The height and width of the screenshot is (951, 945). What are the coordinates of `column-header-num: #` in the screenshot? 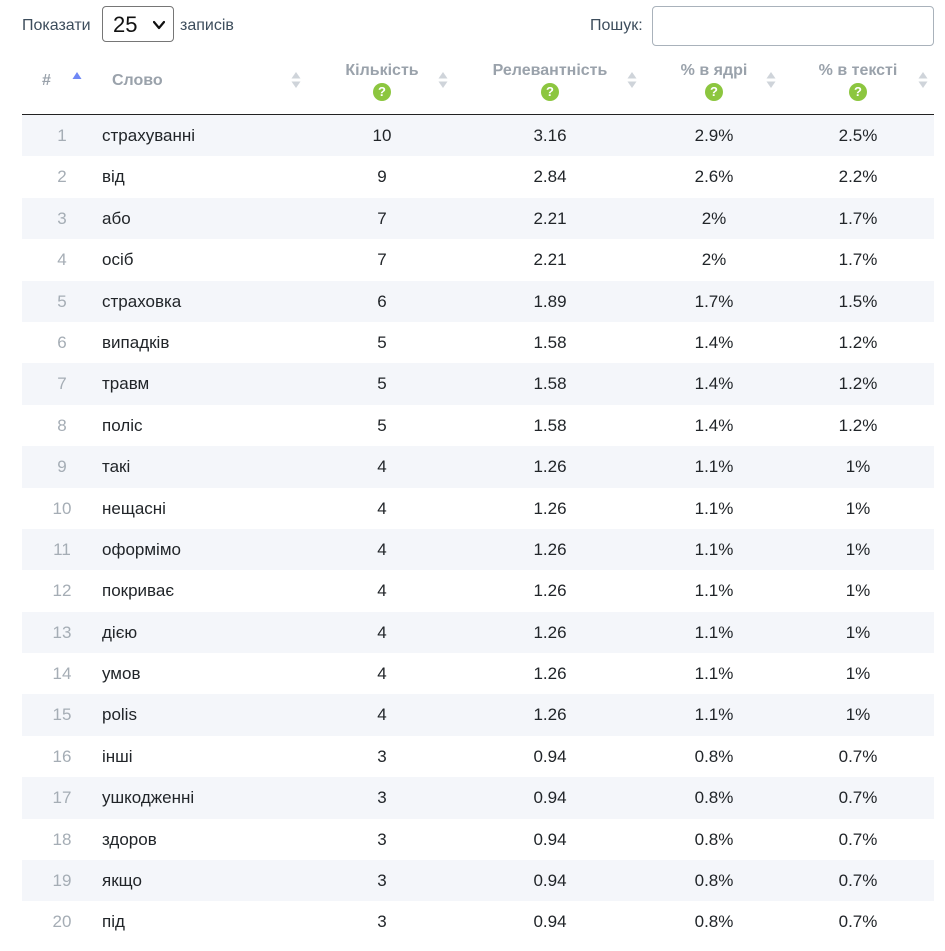 It's located at (62, 85).